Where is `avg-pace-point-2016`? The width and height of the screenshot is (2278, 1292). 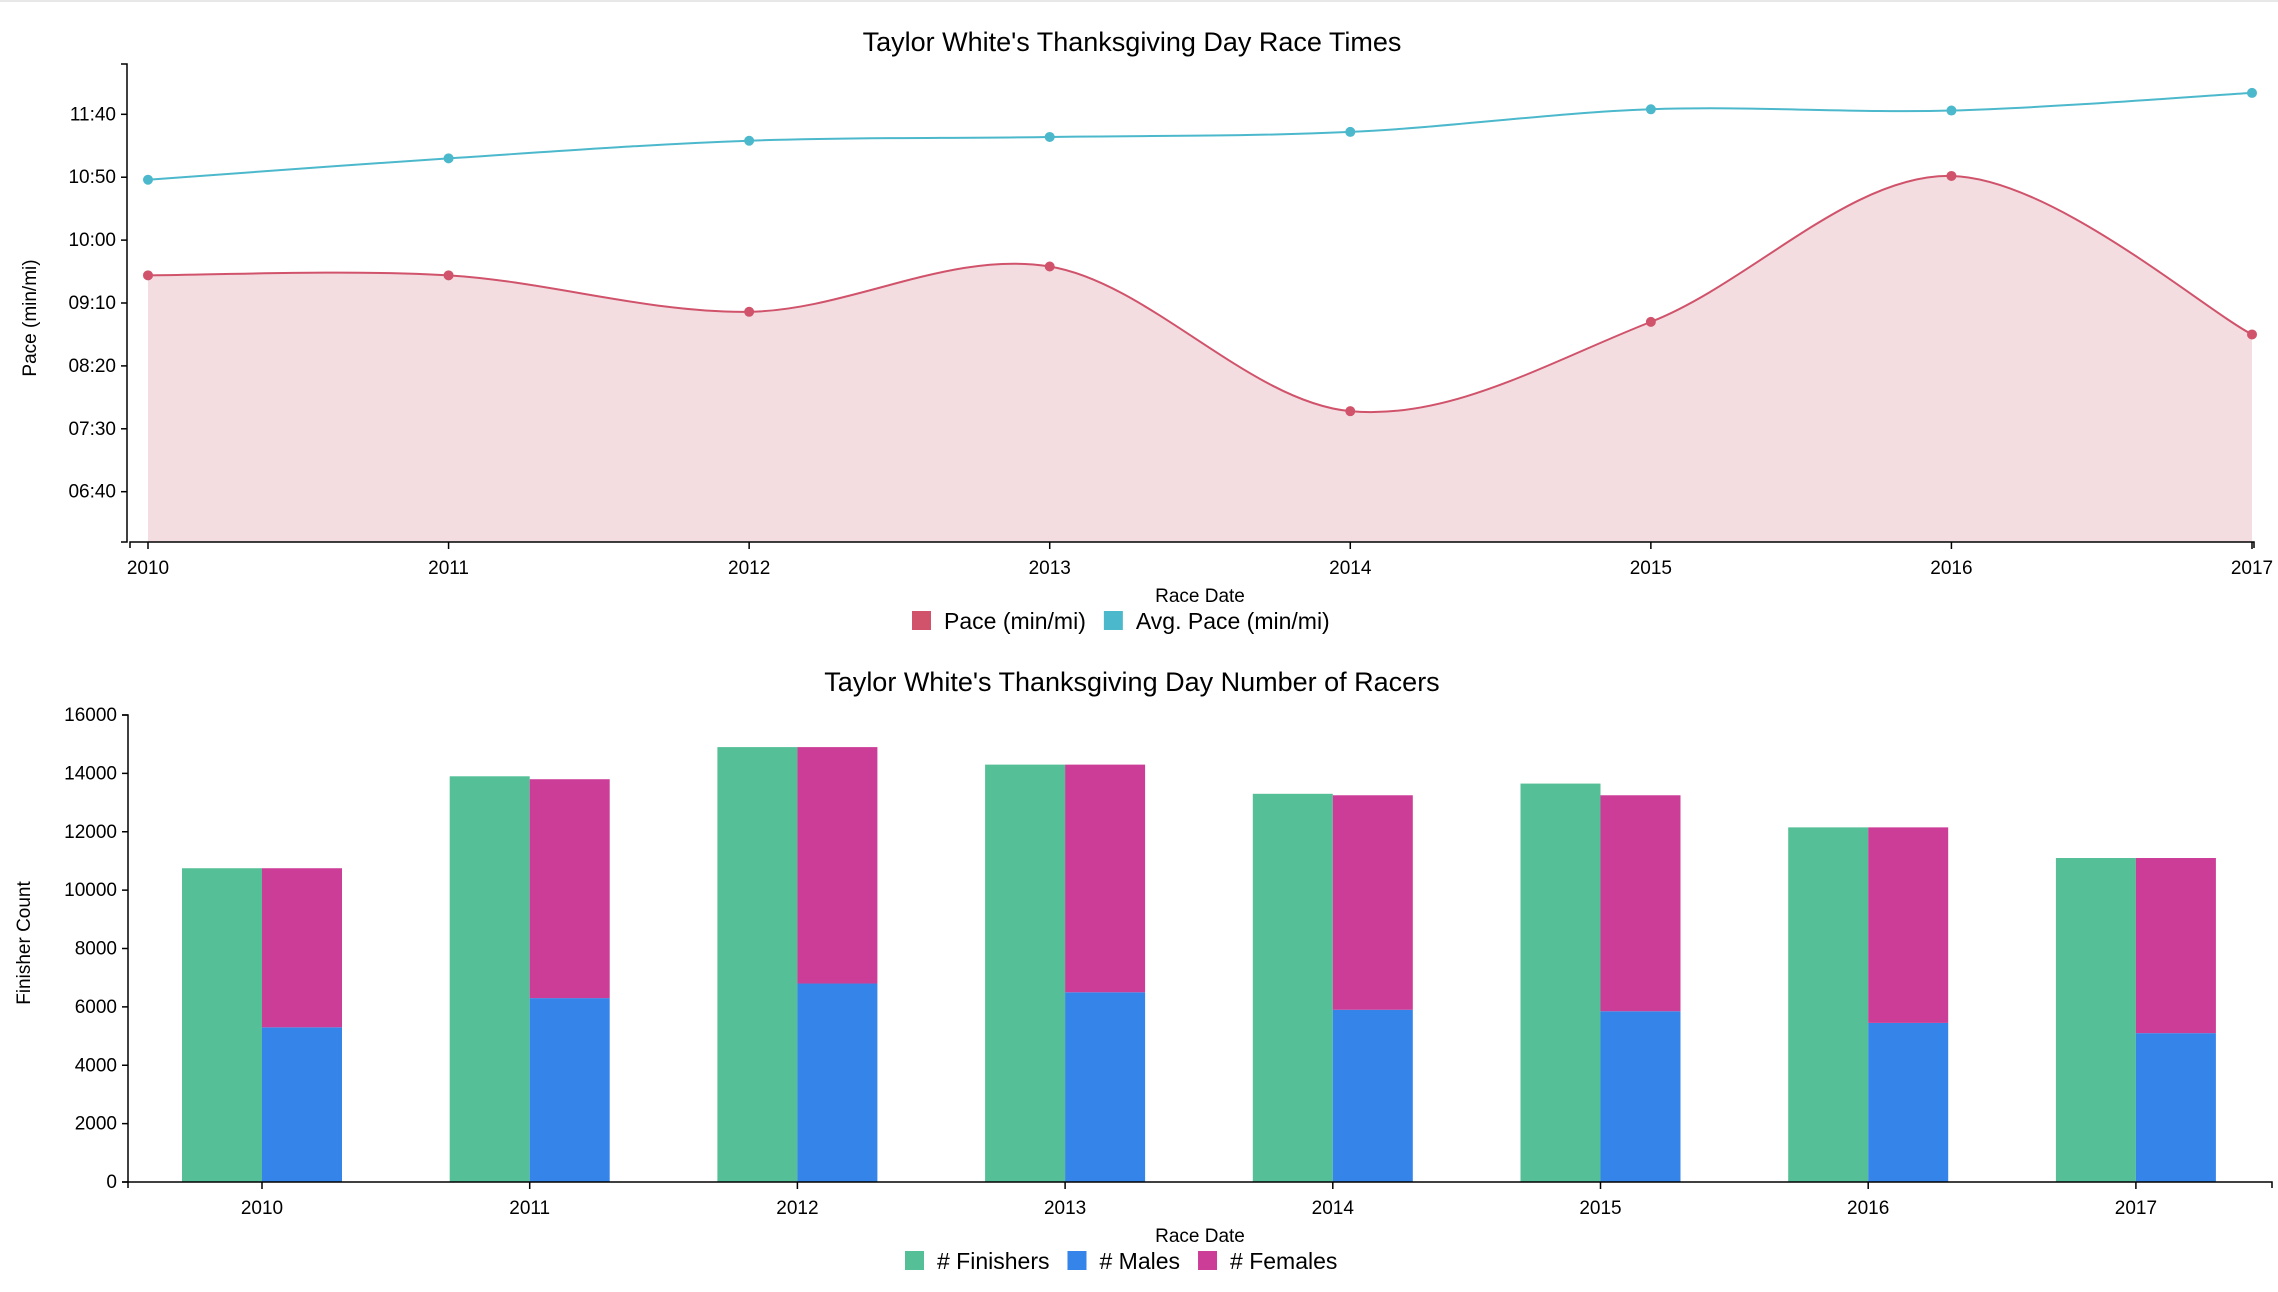 avg-pace-point-2016 is located at coordinates (1951, 110).